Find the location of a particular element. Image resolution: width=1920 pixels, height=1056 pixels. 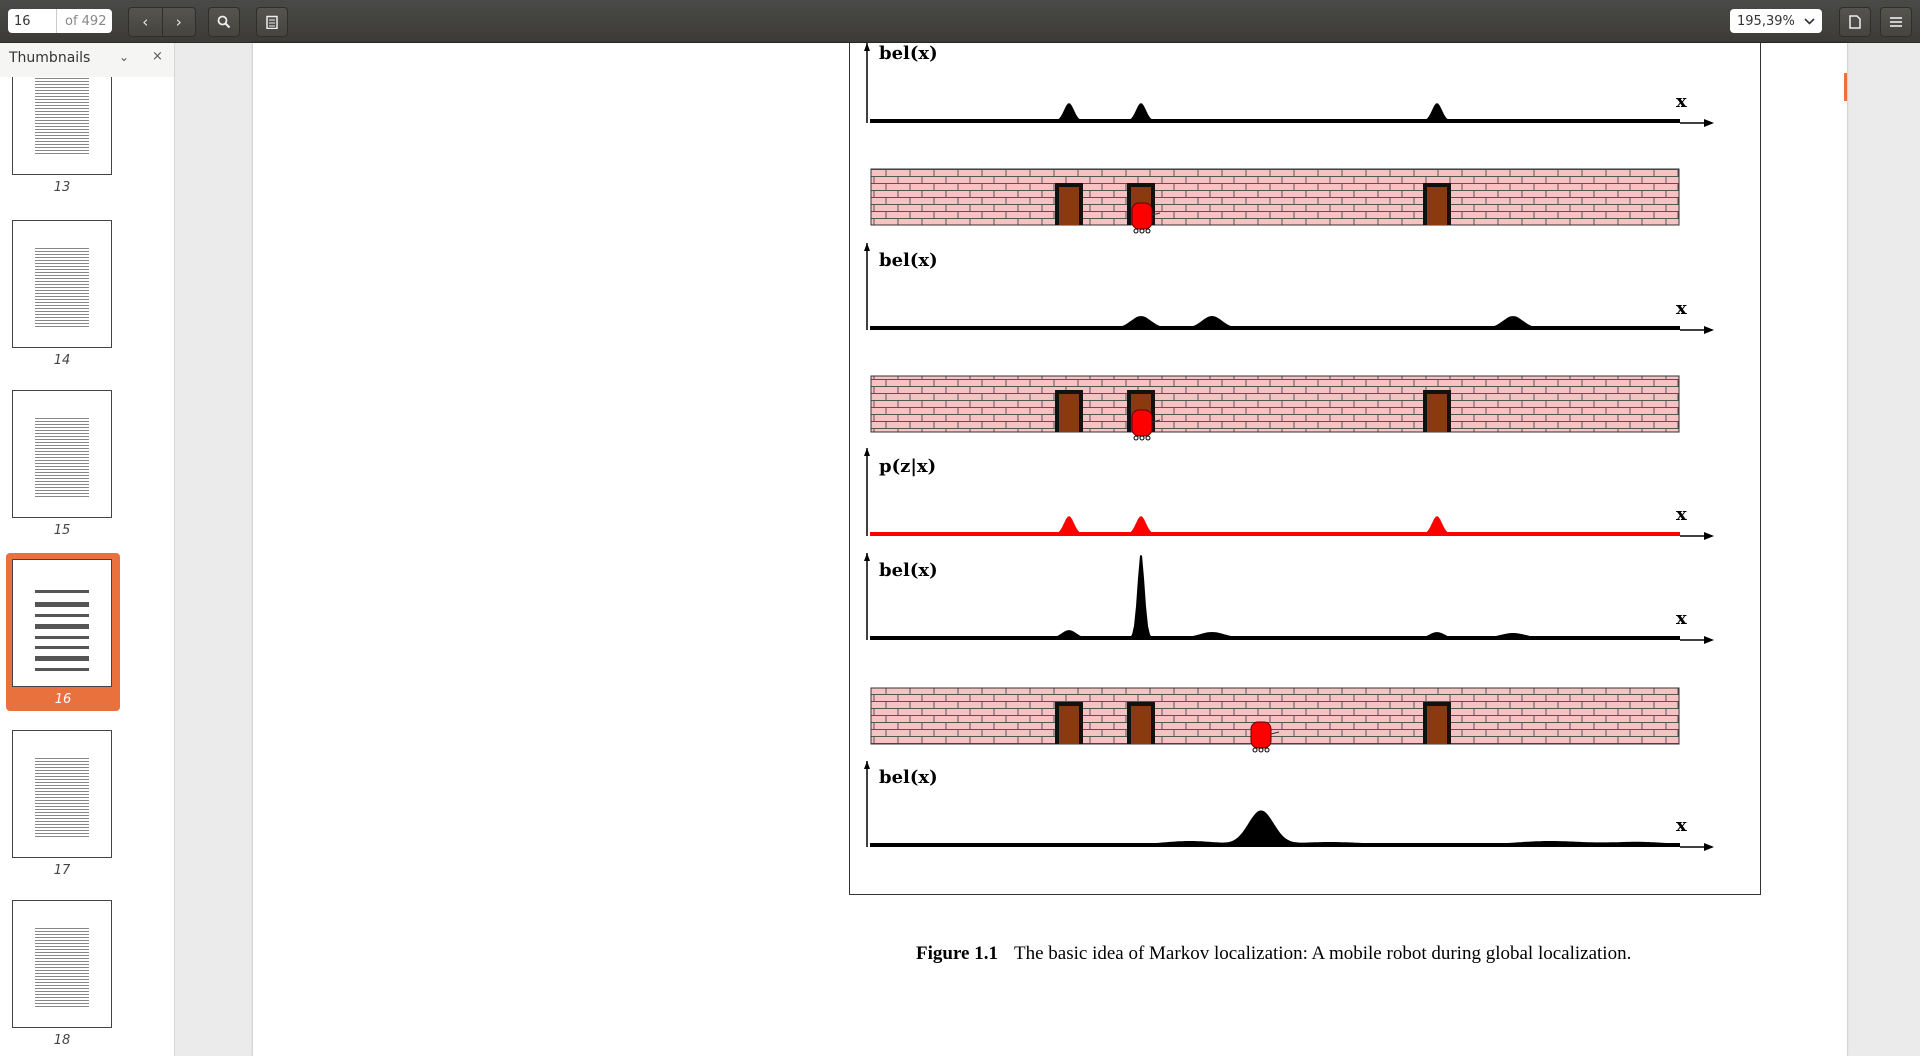

wall-3-robot-sensor is located at coordinates (1275, 733).